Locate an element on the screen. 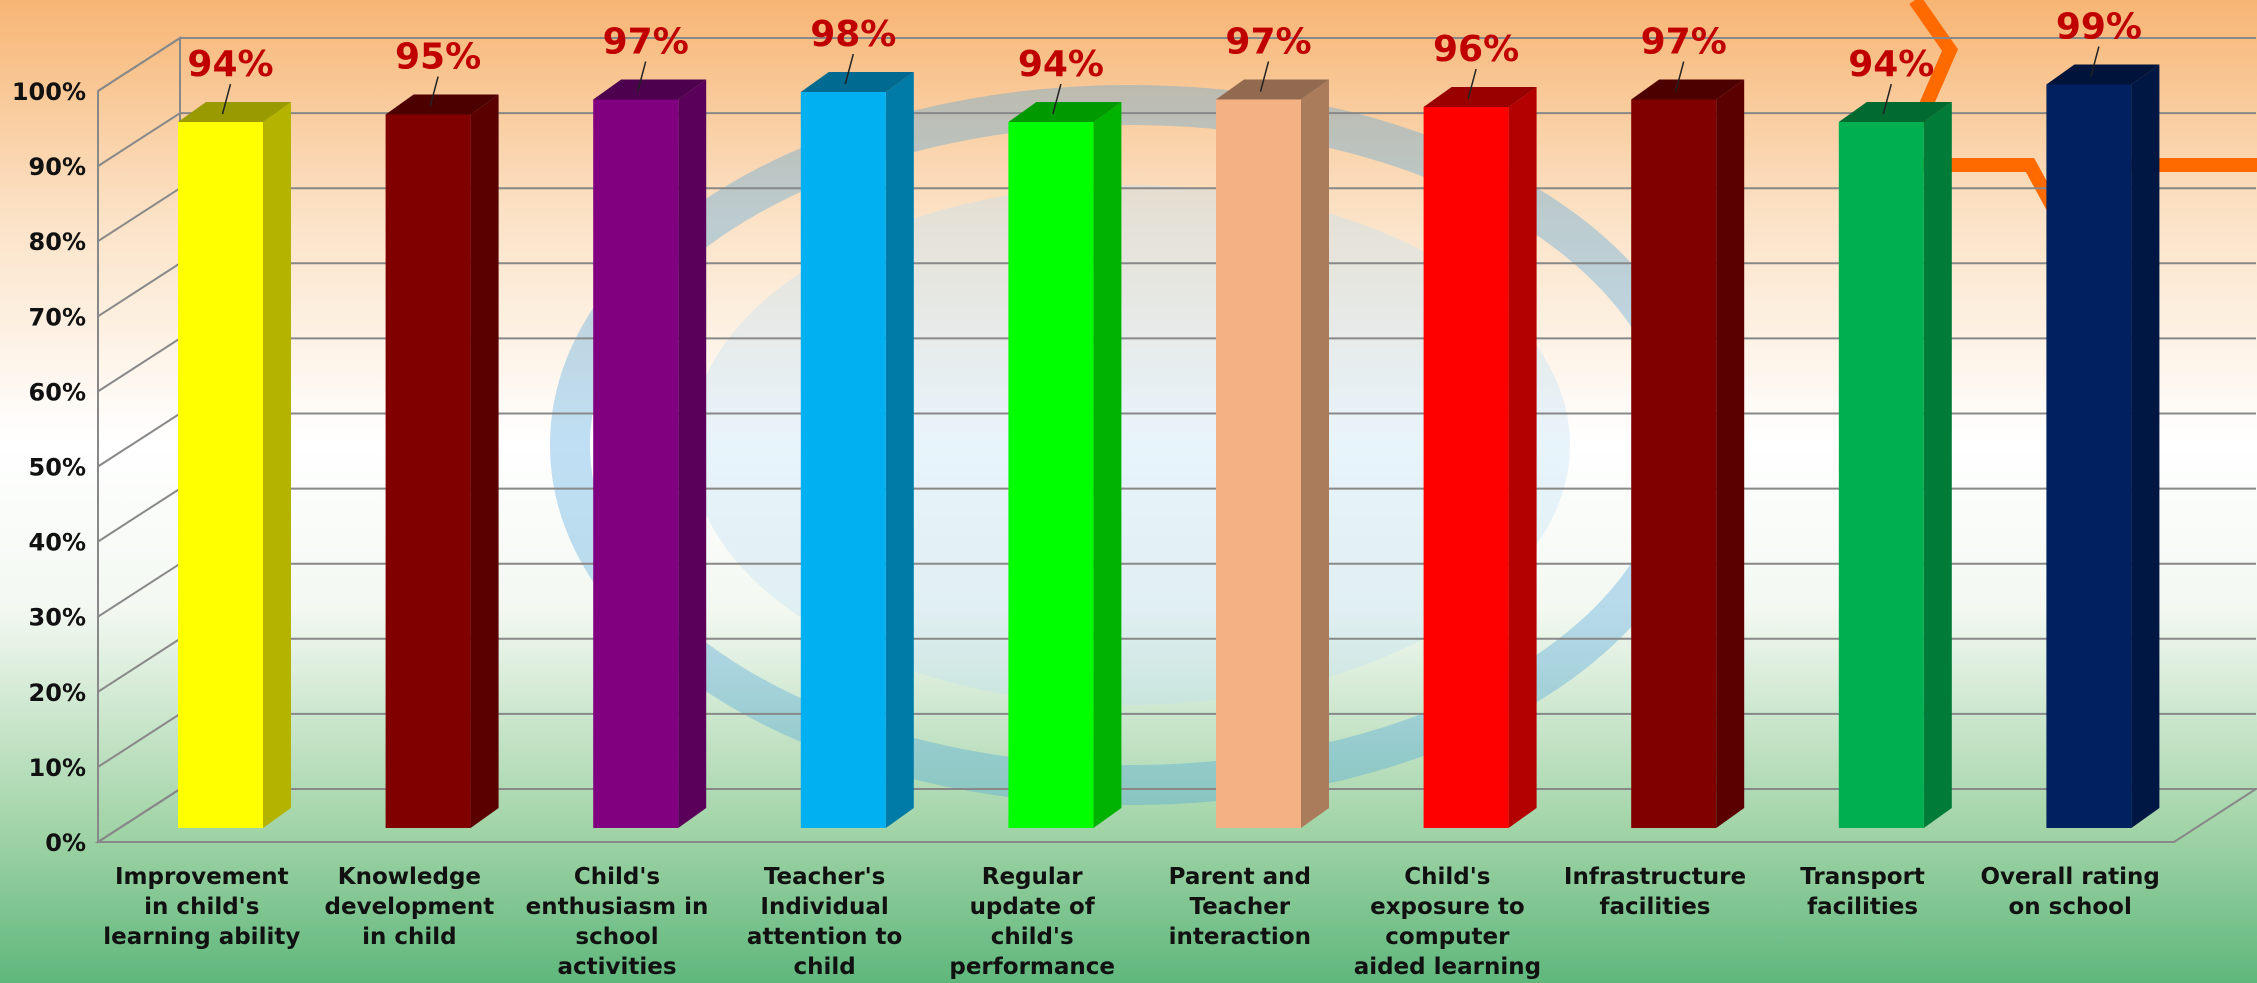 Image resolution: width=2257 pixels, height=983 pixels. y-tick-label: 100% is located at coordinates (49, 92).